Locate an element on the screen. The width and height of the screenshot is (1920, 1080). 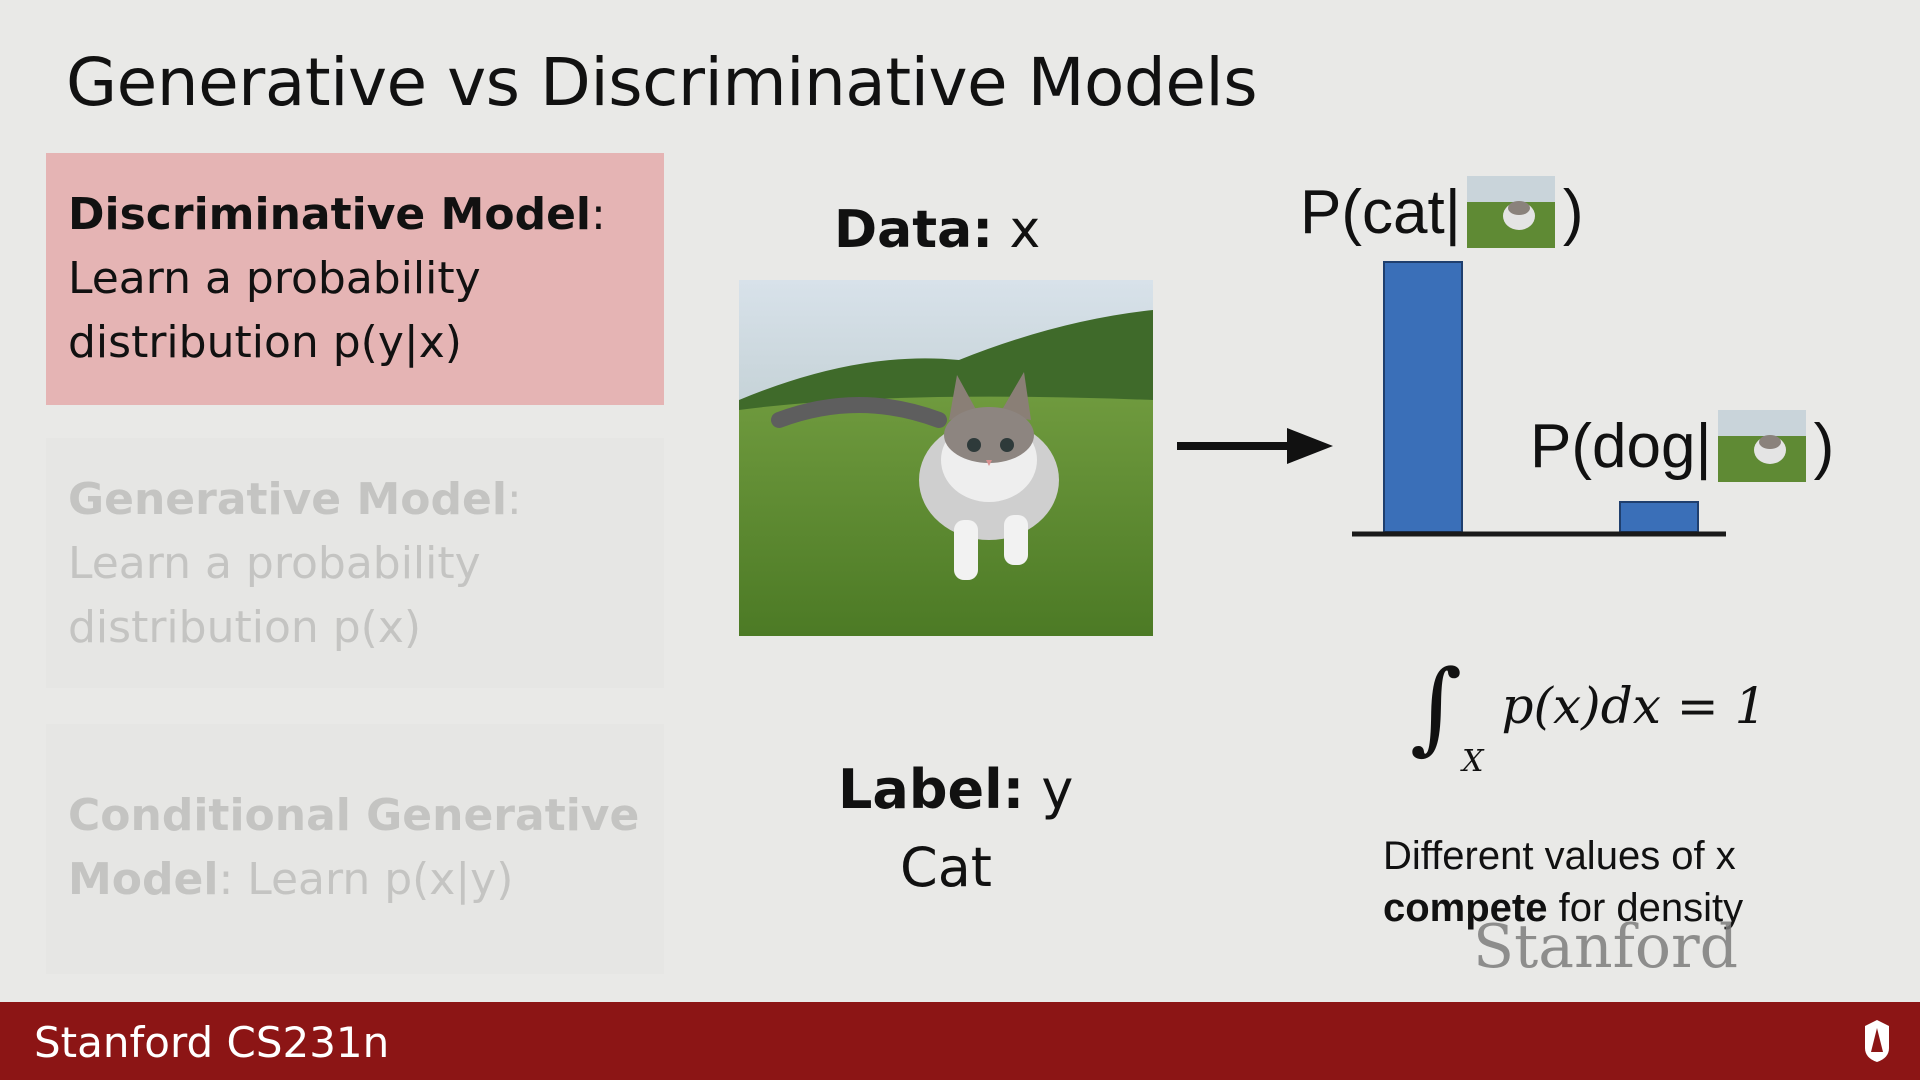
p-cat-label: P(cat| ) is located at coordinates (1441, 212).